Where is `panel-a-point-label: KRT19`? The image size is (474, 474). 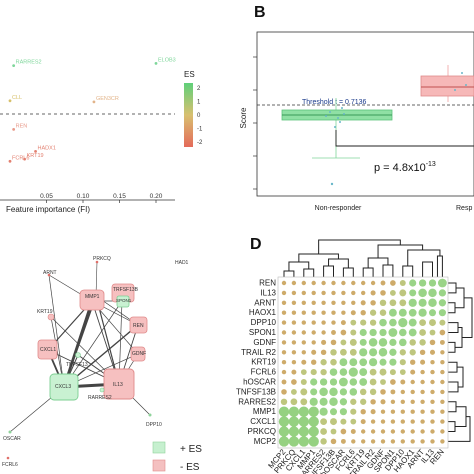 panel-a-point-label: KRT19 is located at coordinates (35, 156).